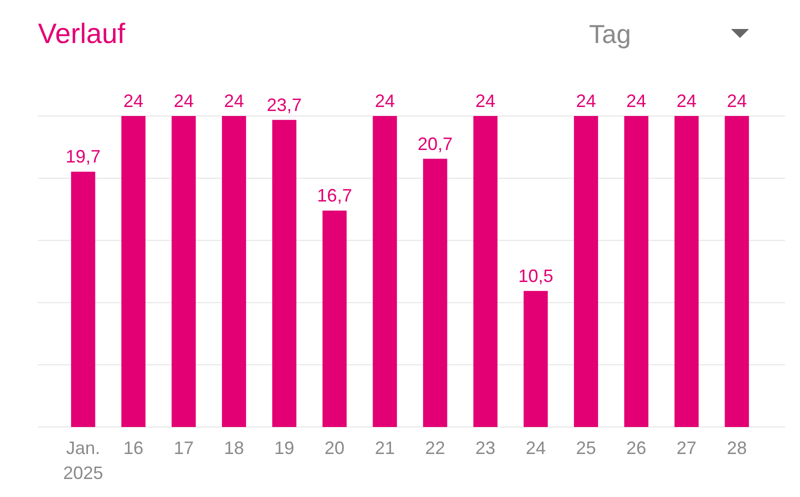  Describe the element at coordinates (586, 448) in the screenshot. I see `x-tick-label: 25` at that location.